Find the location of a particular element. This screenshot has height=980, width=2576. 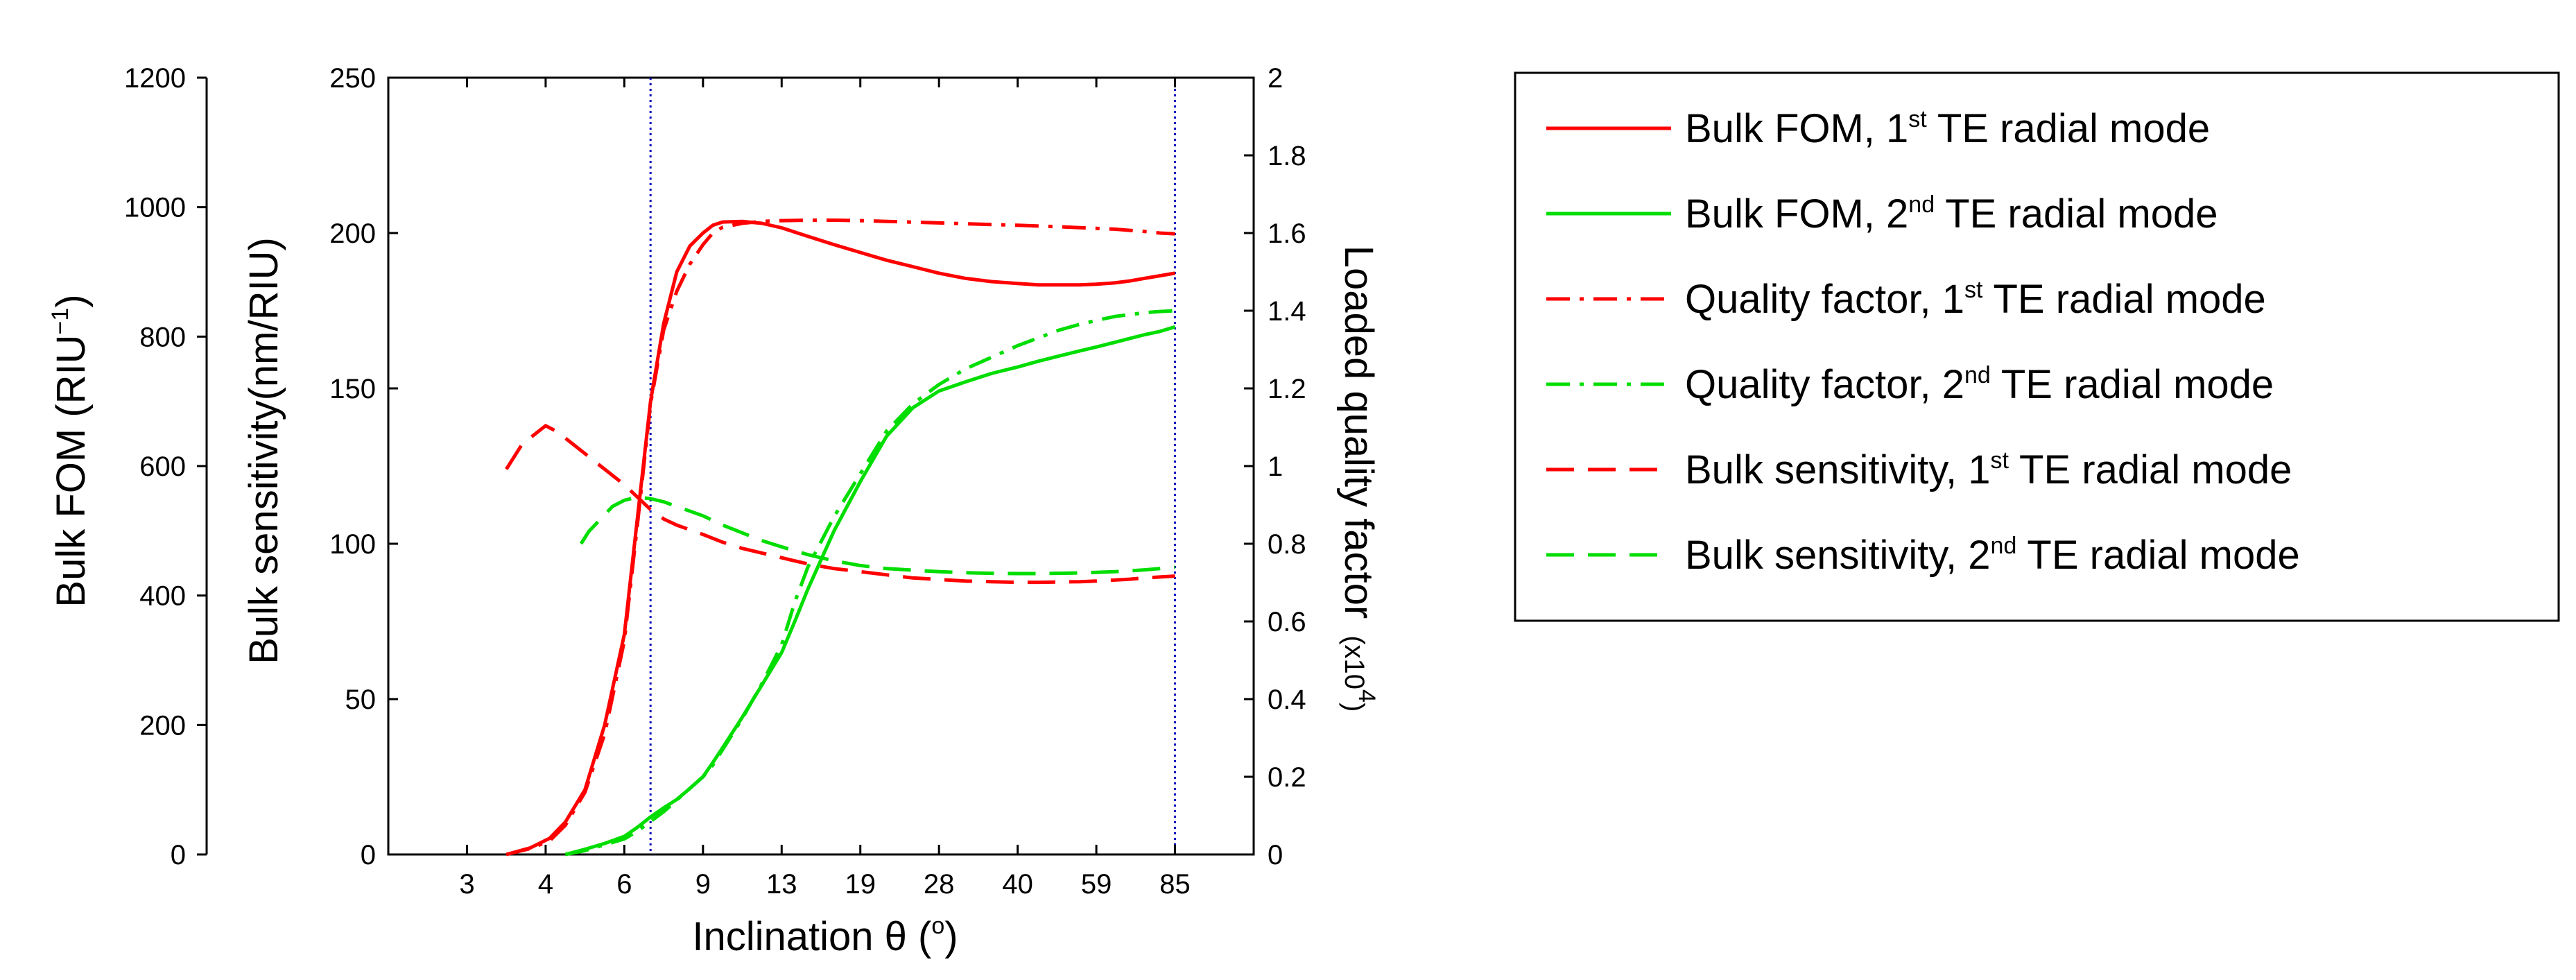

x-tick-label: 40 is located at coordinates (1017, 884).